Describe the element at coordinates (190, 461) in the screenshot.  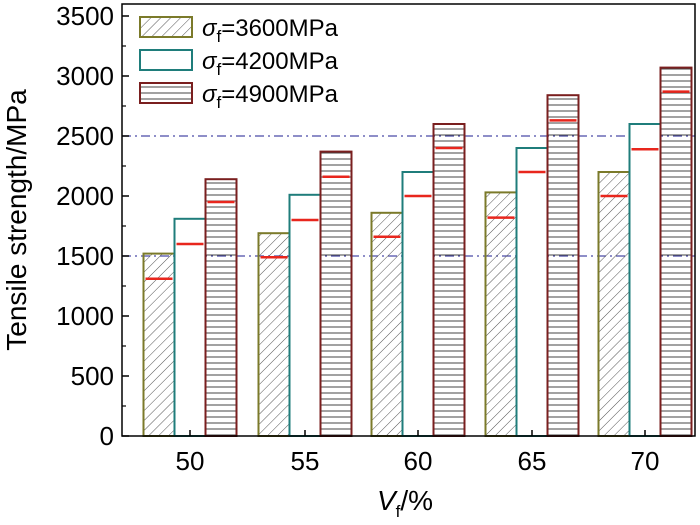
I see `x-tick-label-50: 50` at that location.